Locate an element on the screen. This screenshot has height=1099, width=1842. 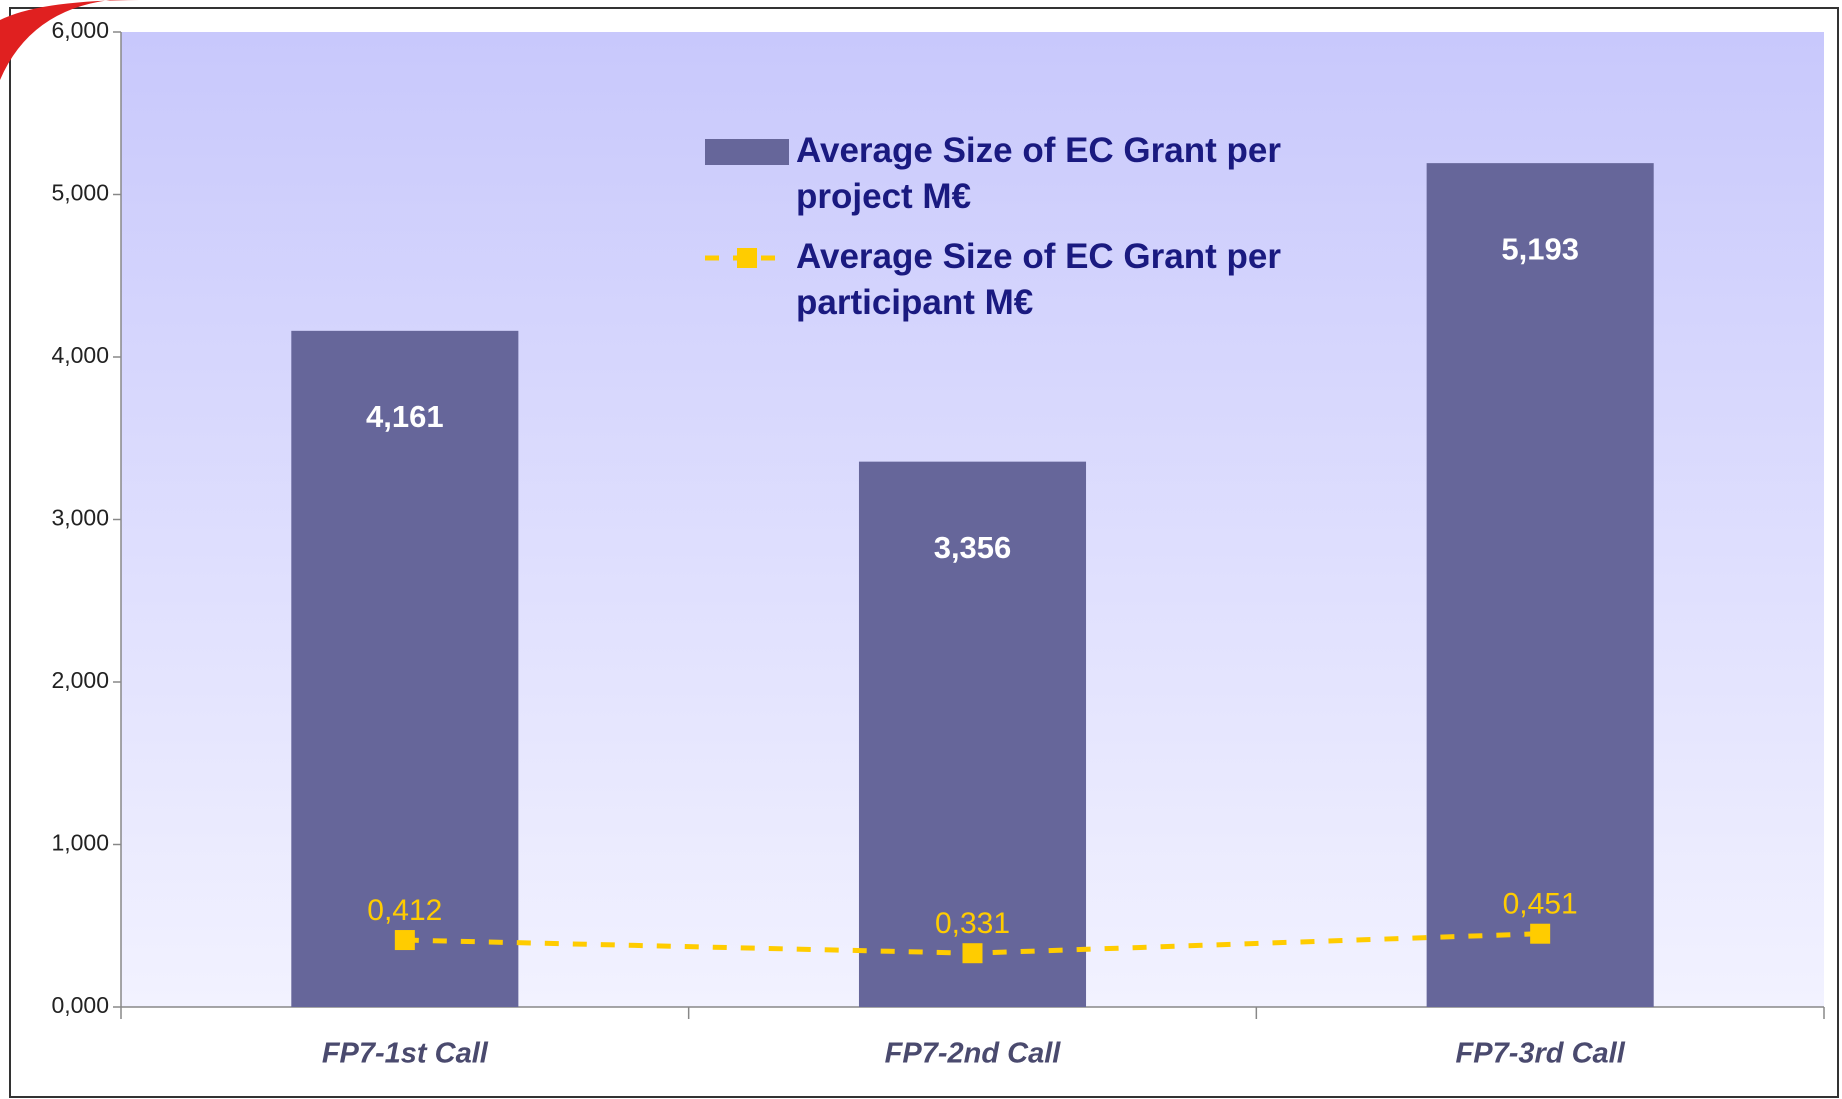
y-tick-label: 0,000 is located at coordinates (80, 1005).